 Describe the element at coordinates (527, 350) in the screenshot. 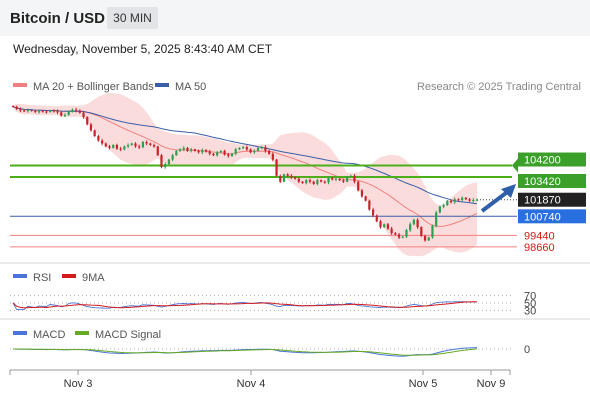

I see `macd-zero-label: 0` at that location.